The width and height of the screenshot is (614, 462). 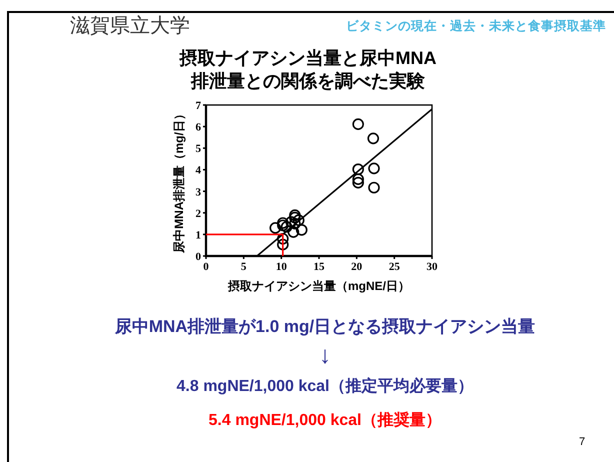 I want to click on y-tick-label: 1, so click(x=198, y=235).